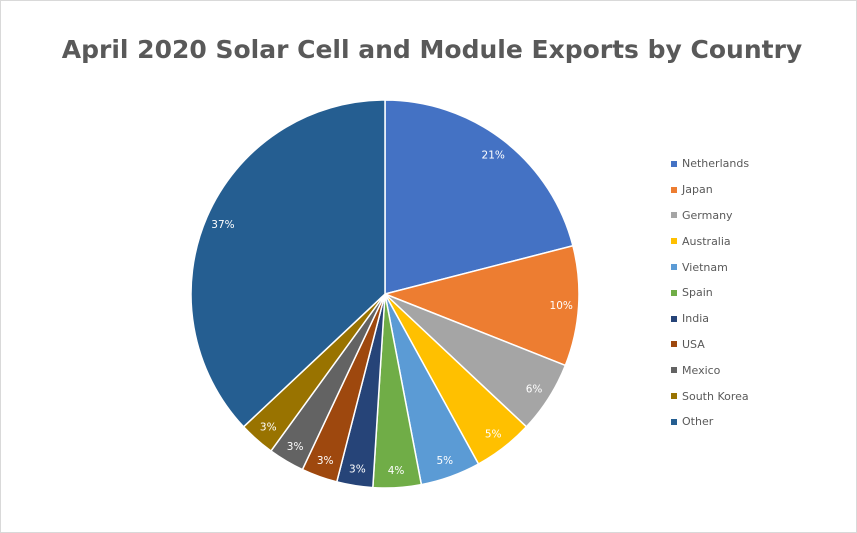  Describe the element at coordinates (222, 225) in the screenshot. I see `data-label: 37%` at that location.